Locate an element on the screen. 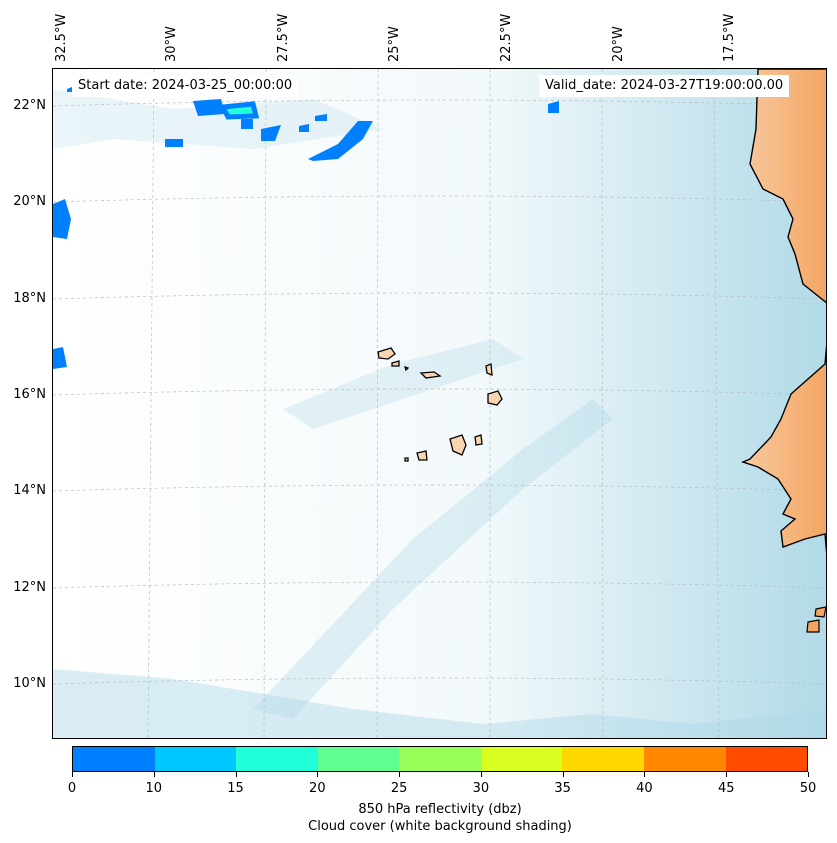 The image size is (837, 843). colorbar-tick-label: 45 is located at coordinates (726, 788).